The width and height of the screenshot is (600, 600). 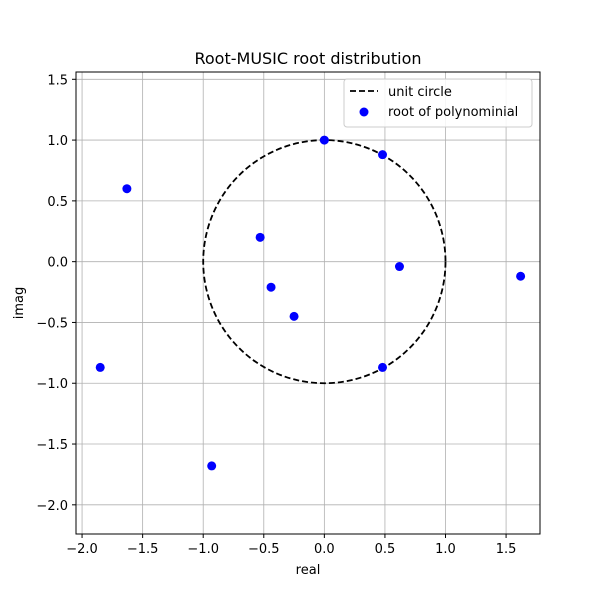 I want to click on y-tick-label: −1.5, so click(x=52, y=445).